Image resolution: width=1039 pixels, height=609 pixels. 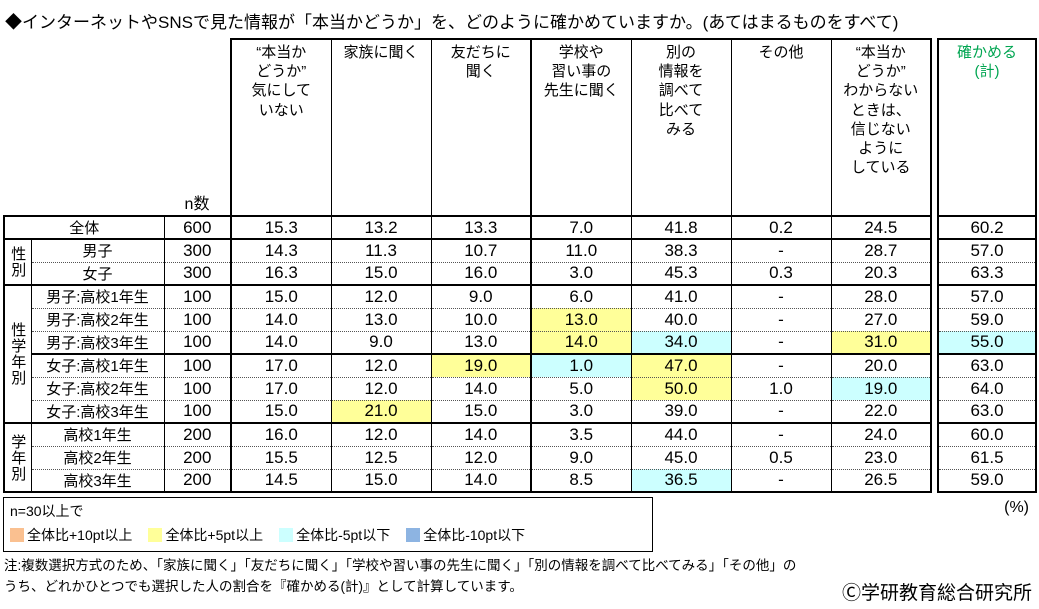 What do you see at coordinates (520, 411) in the screenshot?
I see `table-row: 女子:高校3年生 100 15.0 21.0 15.0 3.0 39.0-22.0 63.0` at bounding box center [520, 411].